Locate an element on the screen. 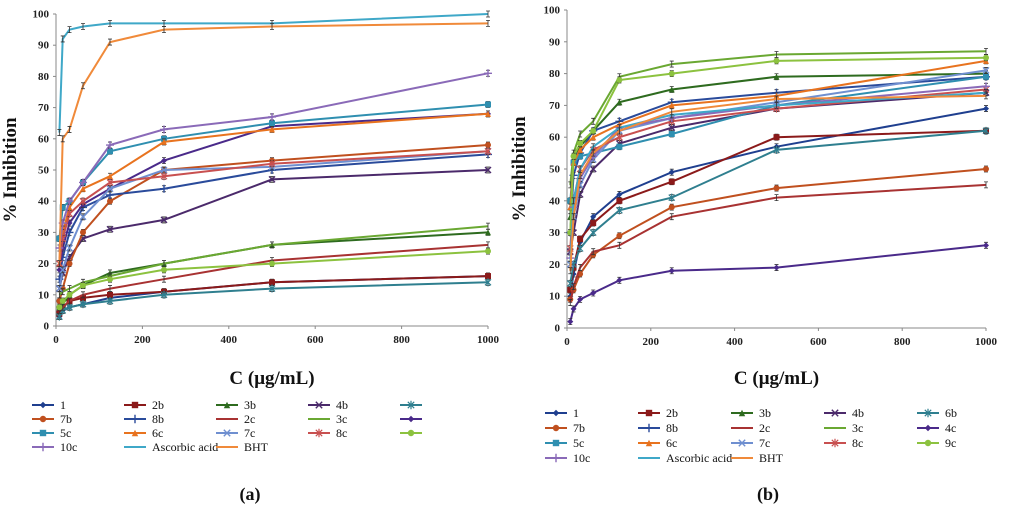 The height and width of the screenshot is (512, 1024). x-tick-label: 800 is located at coordinates (401, 340).